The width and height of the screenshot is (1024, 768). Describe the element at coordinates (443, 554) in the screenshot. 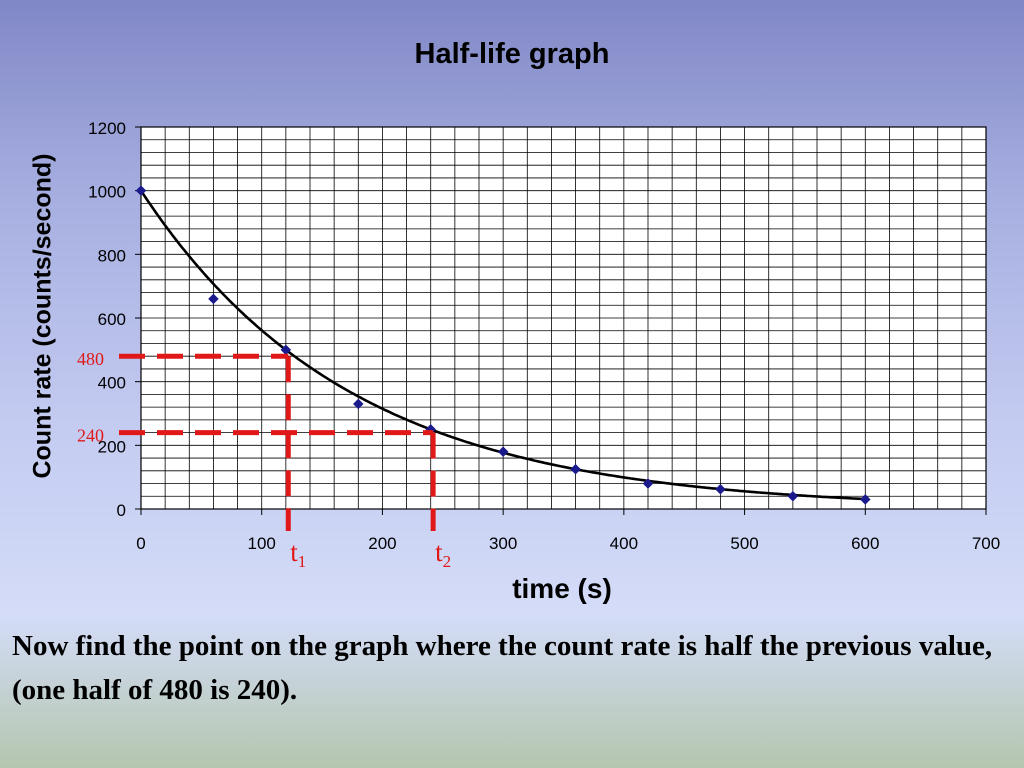

I see `time-marker-label: t2` at that location.